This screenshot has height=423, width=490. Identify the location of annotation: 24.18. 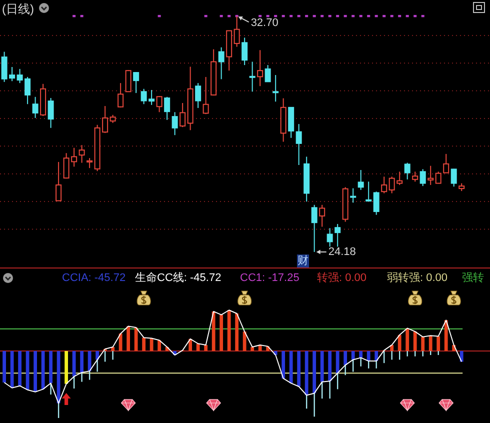
(342, 252).